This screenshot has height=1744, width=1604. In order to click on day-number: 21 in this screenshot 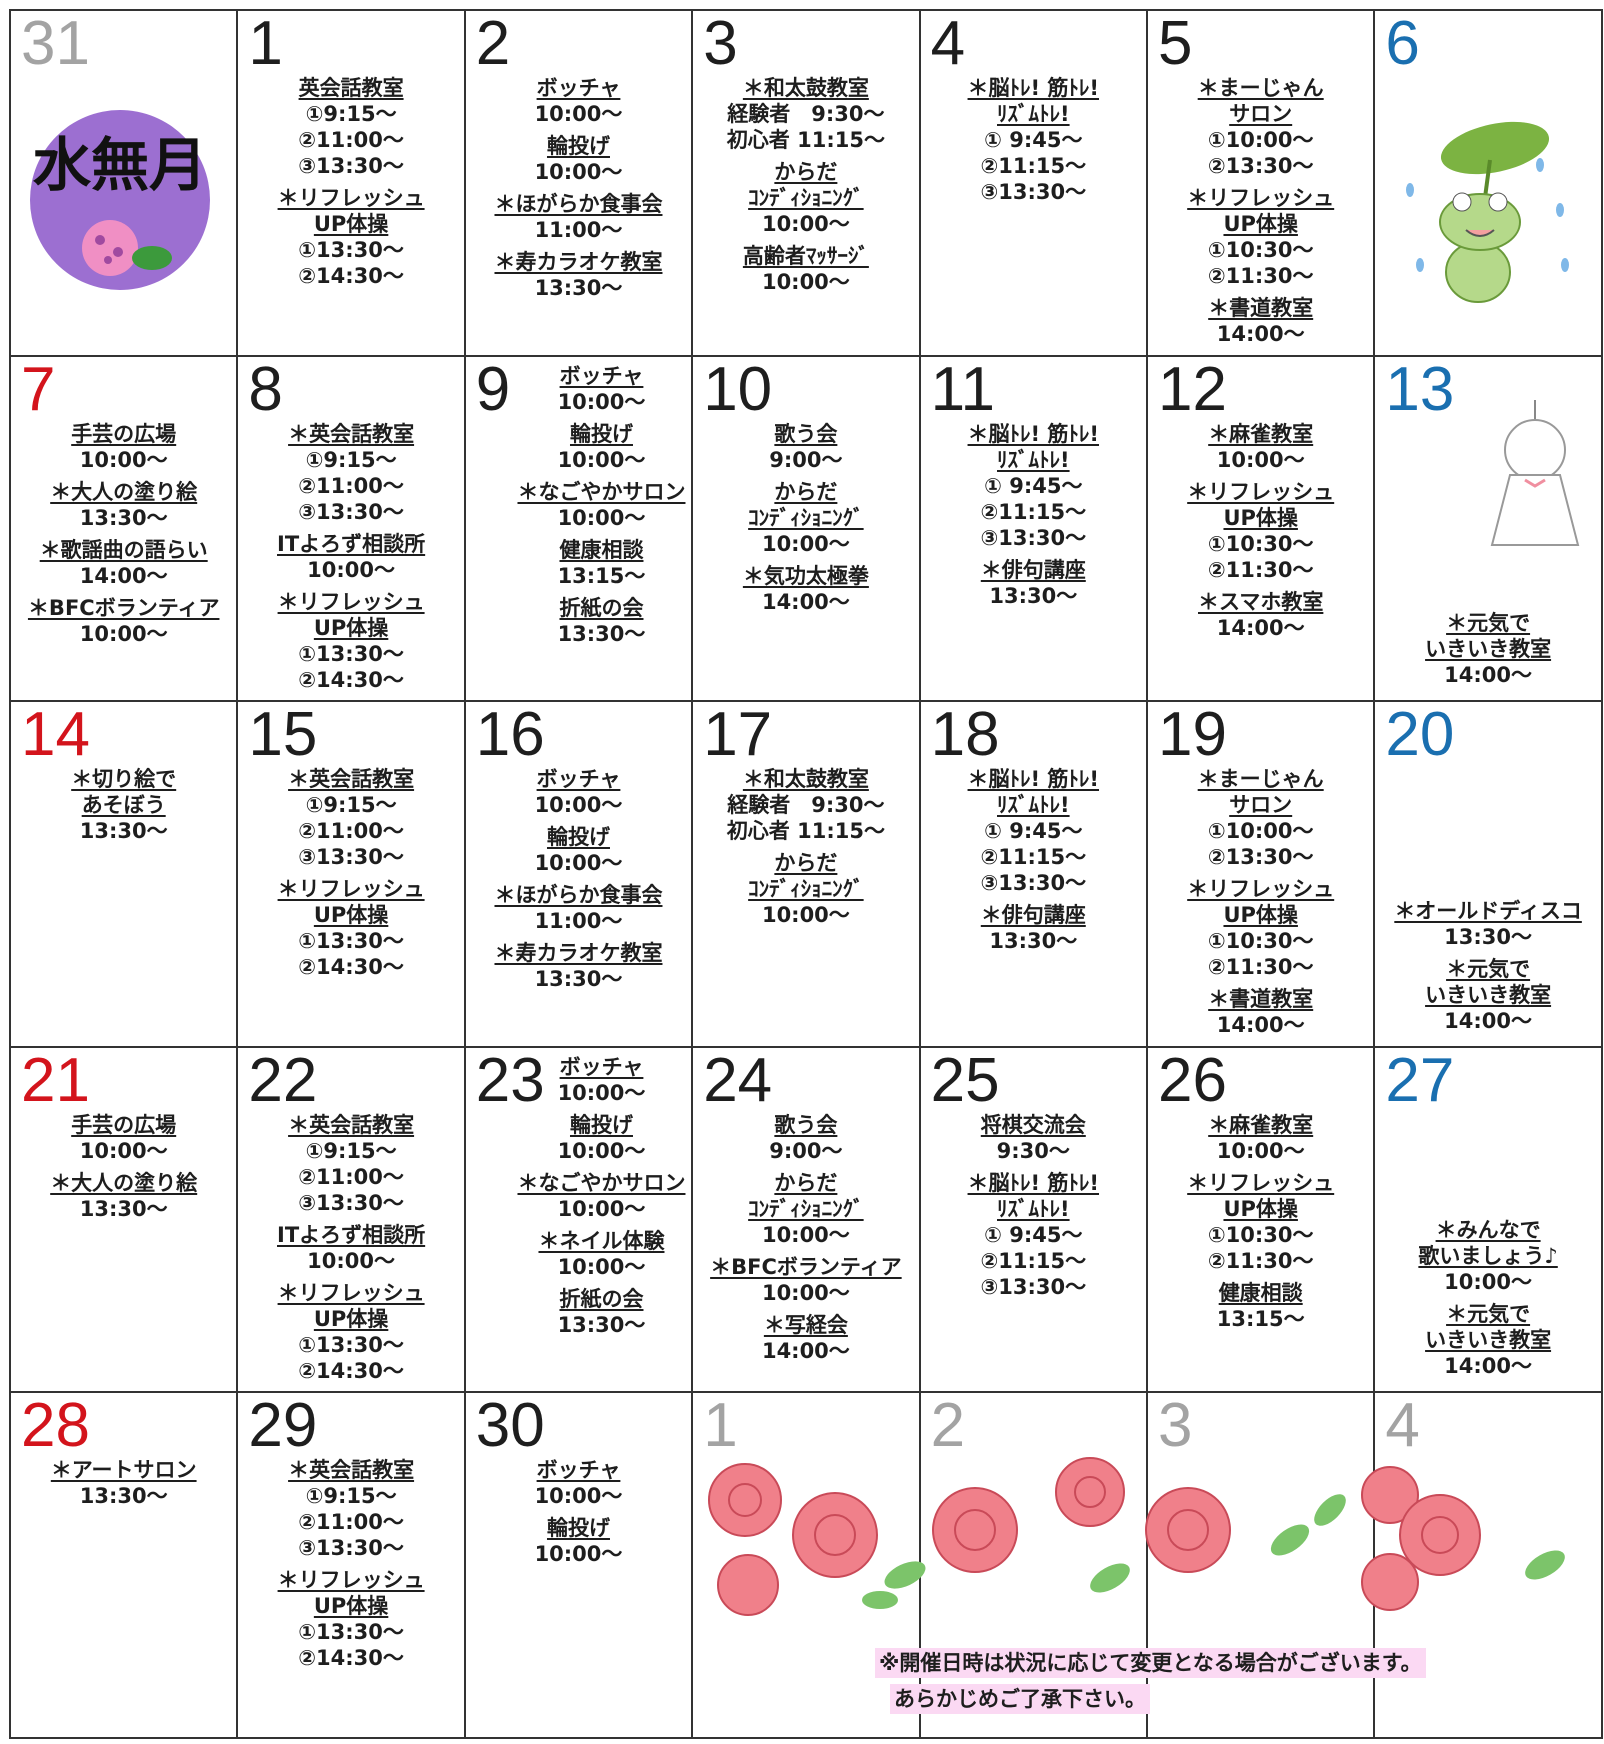, I will do `click(55, 1080)`.